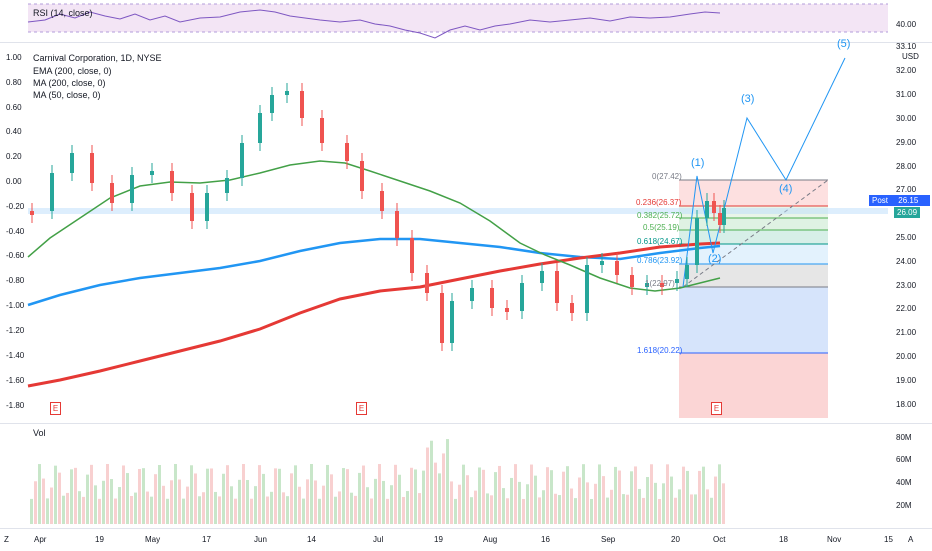 This screenshot has height=551, width=932. What do you see at coordinates (908, 200) in the screenshot?
I see `post-price-value: 26.15` at bounding box center [908, 200].